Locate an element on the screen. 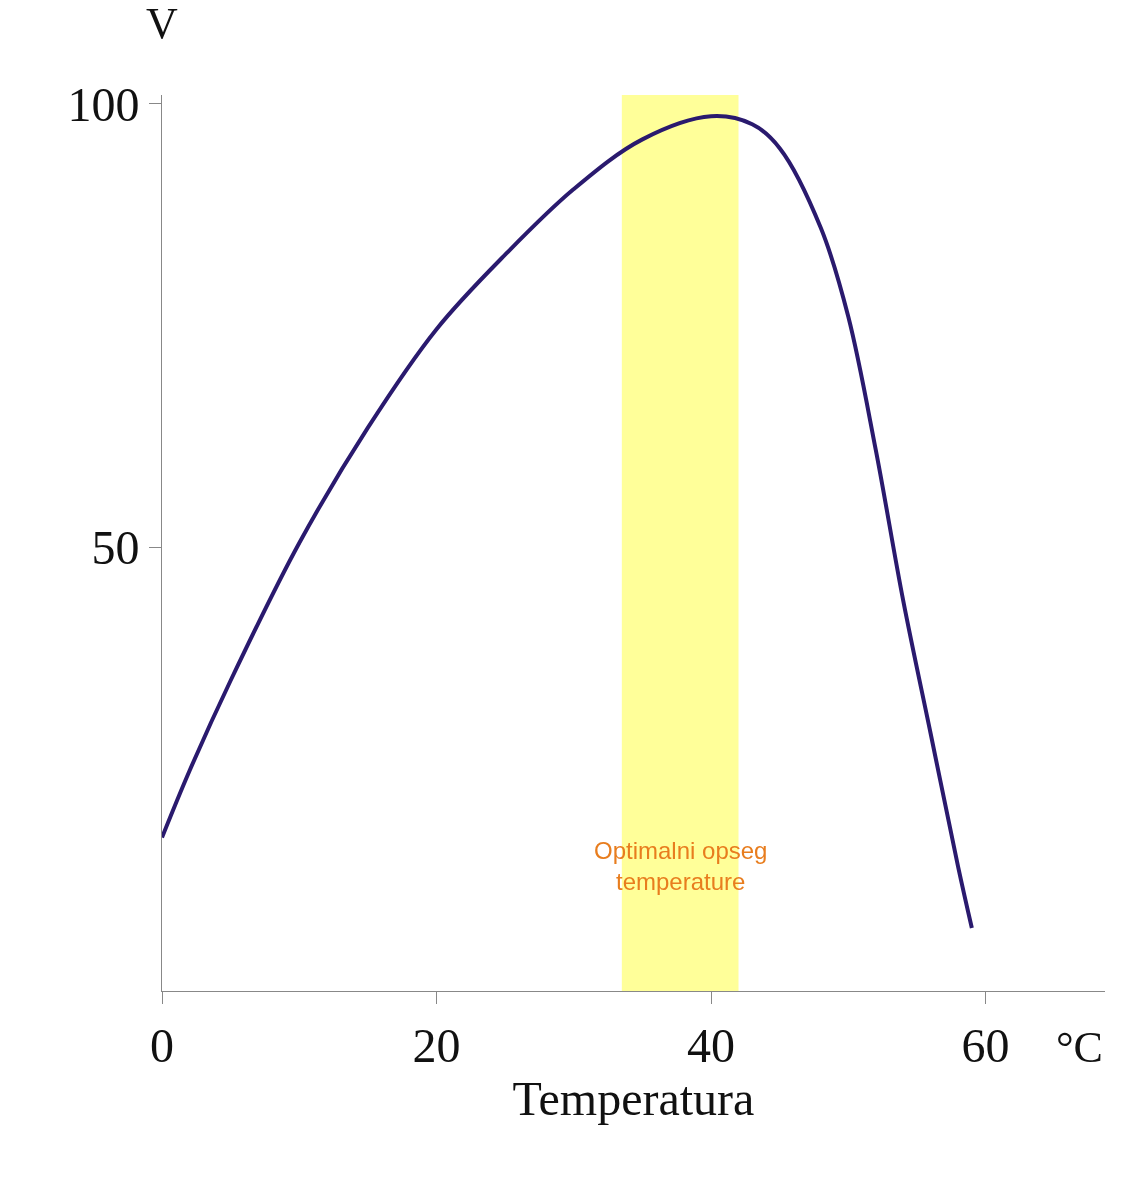 This screenshot has width=1137, height=1178. y-tick-label: 100 is located at coordinates (103, 104).